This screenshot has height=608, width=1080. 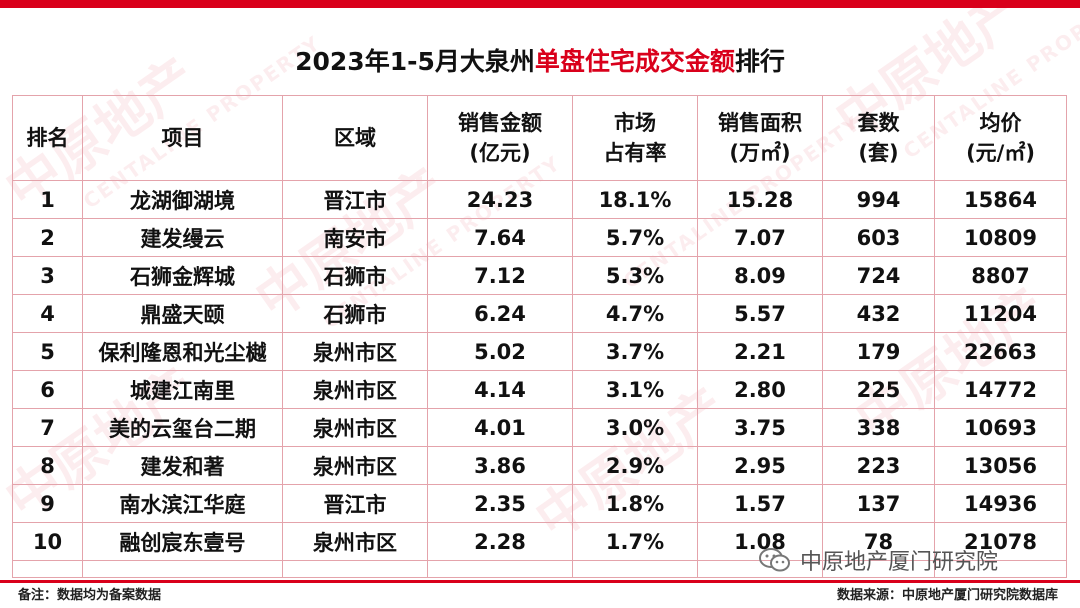 I want to click on avg-price-cell: 10809, so click(x=1000, y=237).